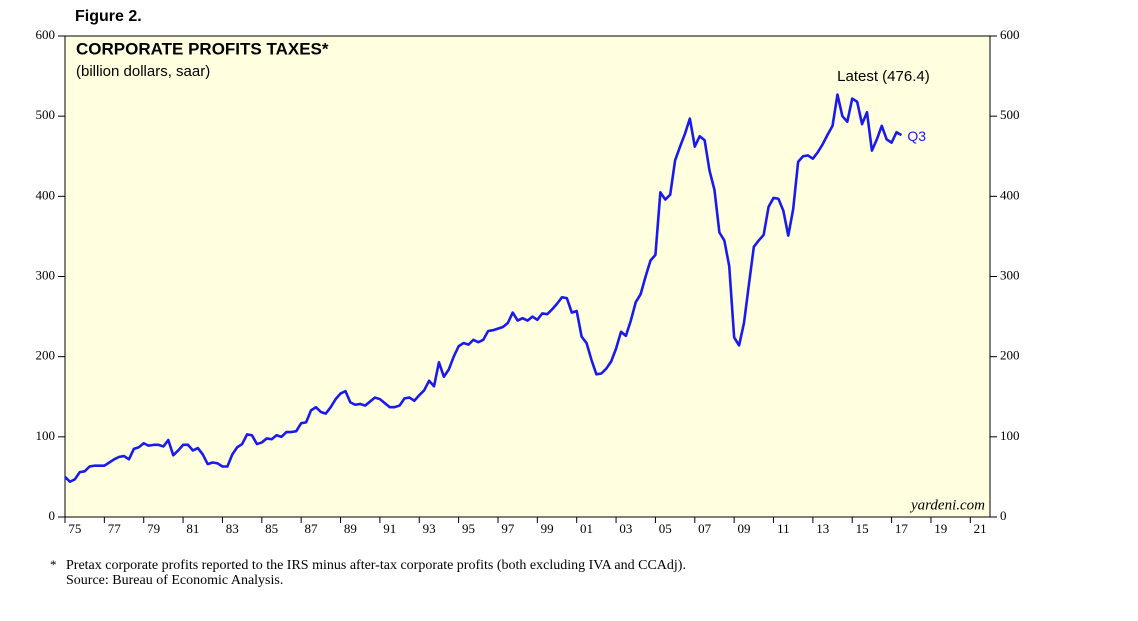  Describe the element at coordinates (665, 528) in the screenshot. I see `x-tick-label: 05` at that location.